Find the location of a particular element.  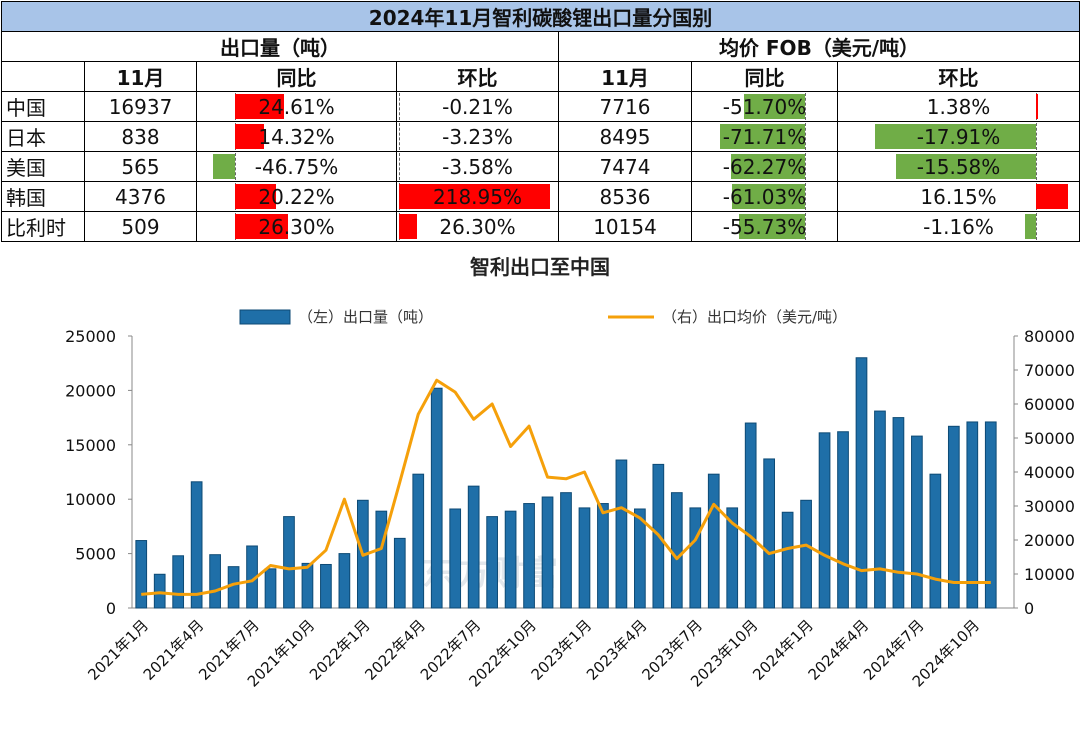

row-price-yoy-cell: -62.27% is located at coordinates (765, 167).